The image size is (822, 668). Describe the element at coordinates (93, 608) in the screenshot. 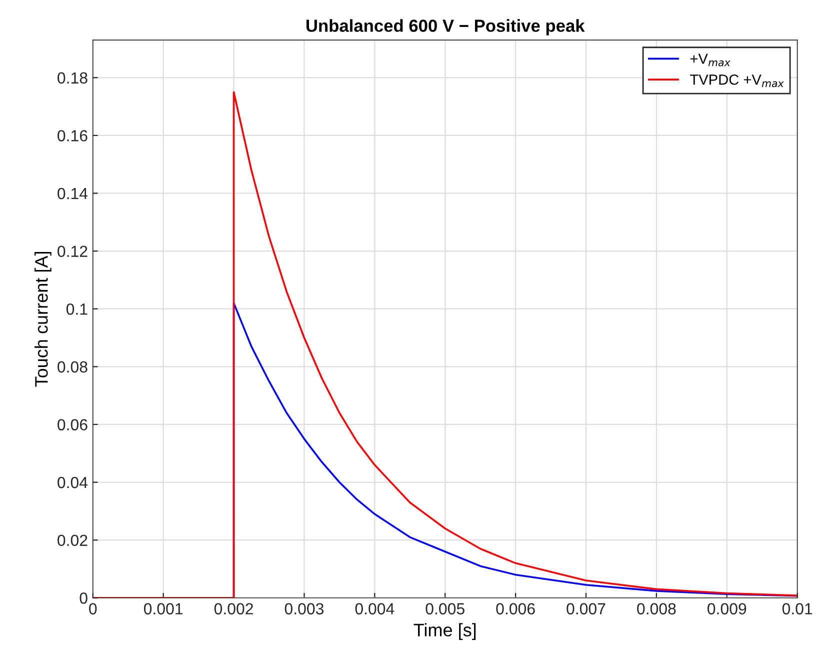

I see `x-tick-label: 0` at that location.